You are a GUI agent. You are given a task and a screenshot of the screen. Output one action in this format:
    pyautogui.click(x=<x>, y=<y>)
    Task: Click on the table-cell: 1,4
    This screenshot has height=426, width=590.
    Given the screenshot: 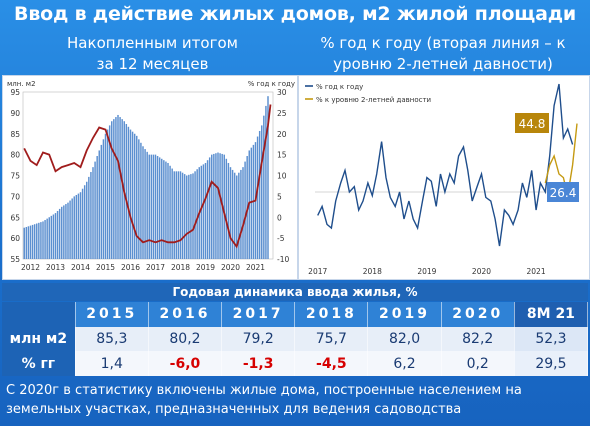 What is the action you would take?
    pyautogui.click(x=112, y=363)
    